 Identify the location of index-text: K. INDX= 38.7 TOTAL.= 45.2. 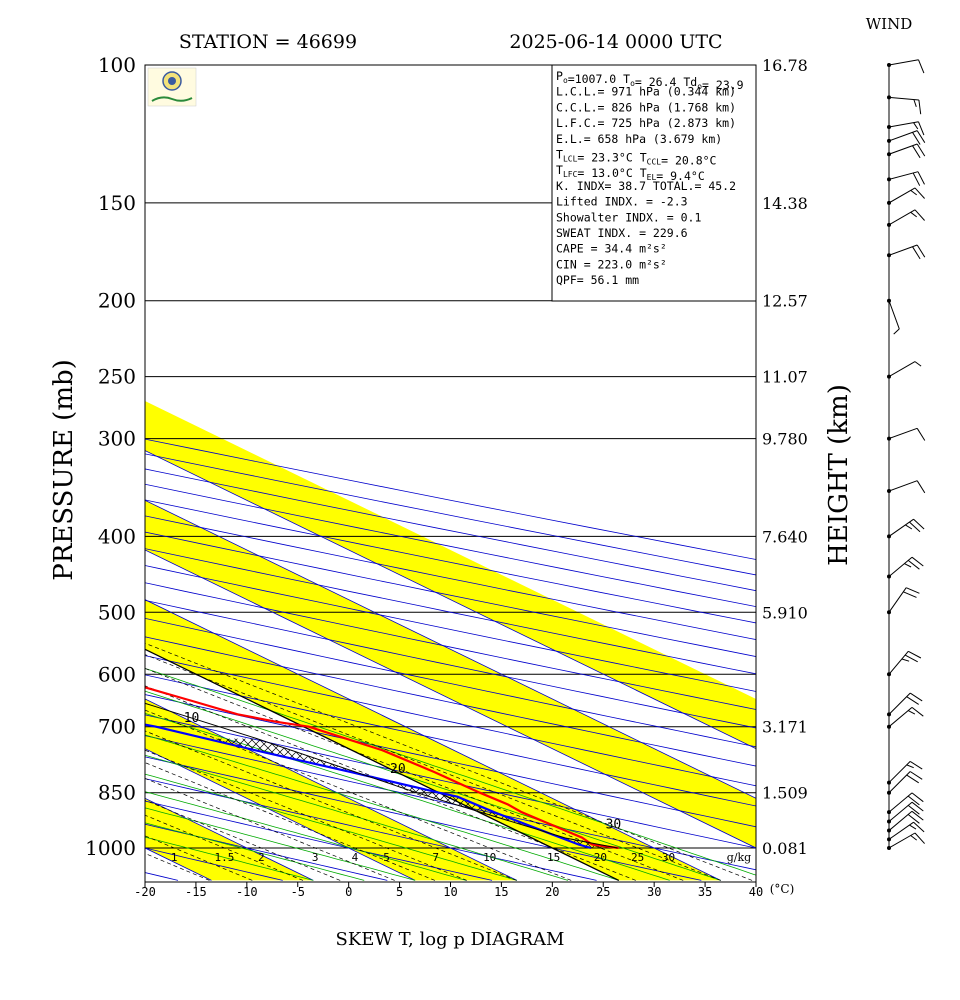
(646, 186).